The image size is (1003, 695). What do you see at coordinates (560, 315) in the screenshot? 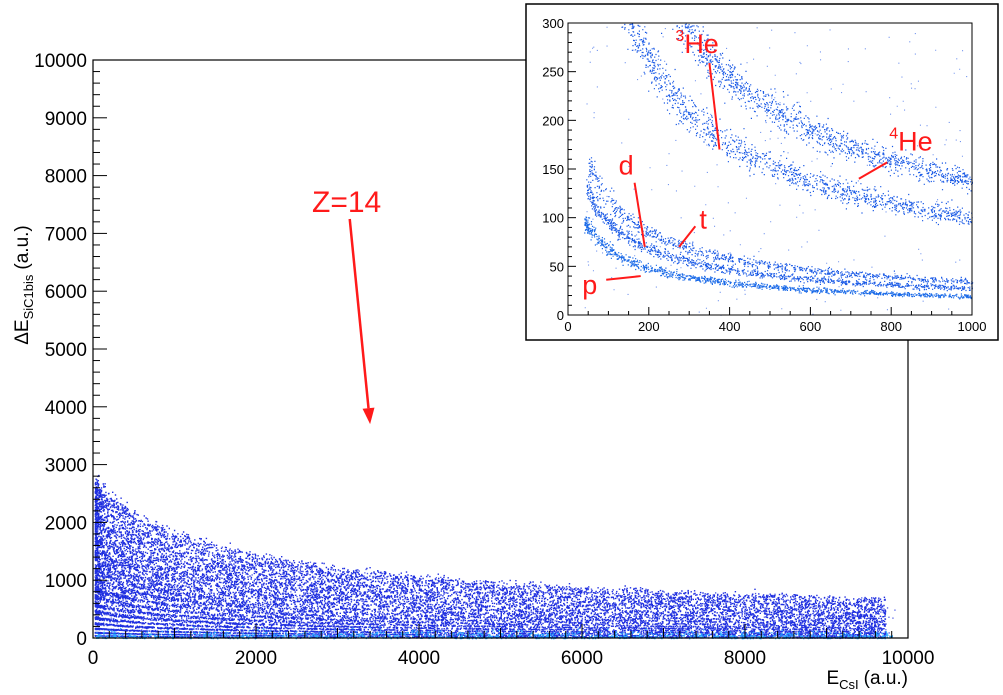
I see `inset-y-tick-label: 0` at bounding box center [560, 315].